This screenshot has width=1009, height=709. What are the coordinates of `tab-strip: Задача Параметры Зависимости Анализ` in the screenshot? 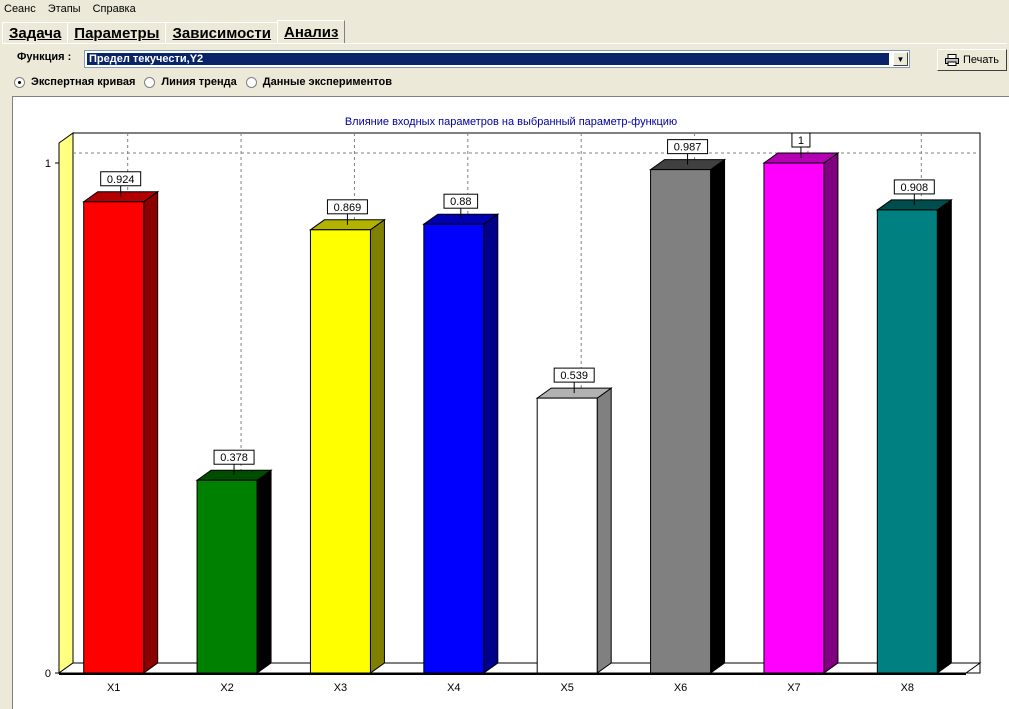 It's located at (174, 32).